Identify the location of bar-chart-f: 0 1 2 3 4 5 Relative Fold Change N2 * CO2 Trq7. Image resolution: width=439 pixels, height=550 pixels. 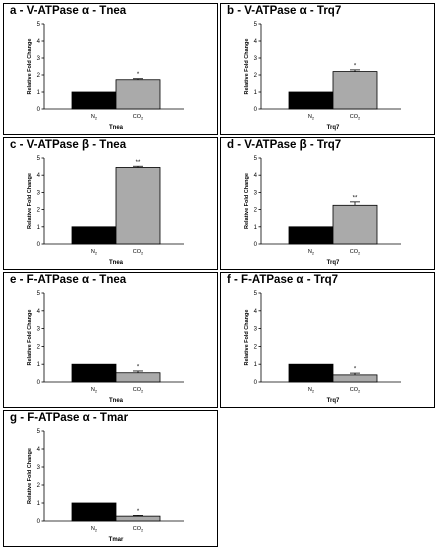
(322, 347).